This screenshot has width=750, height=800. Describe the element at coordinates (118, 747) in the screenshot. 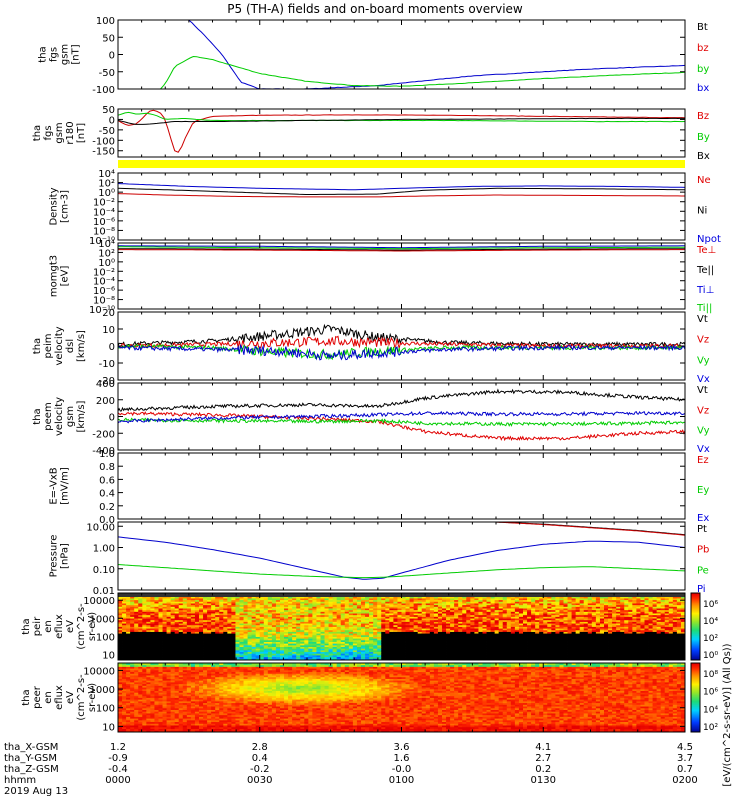

I see `orbit-tick-value: 1.2` at that location.